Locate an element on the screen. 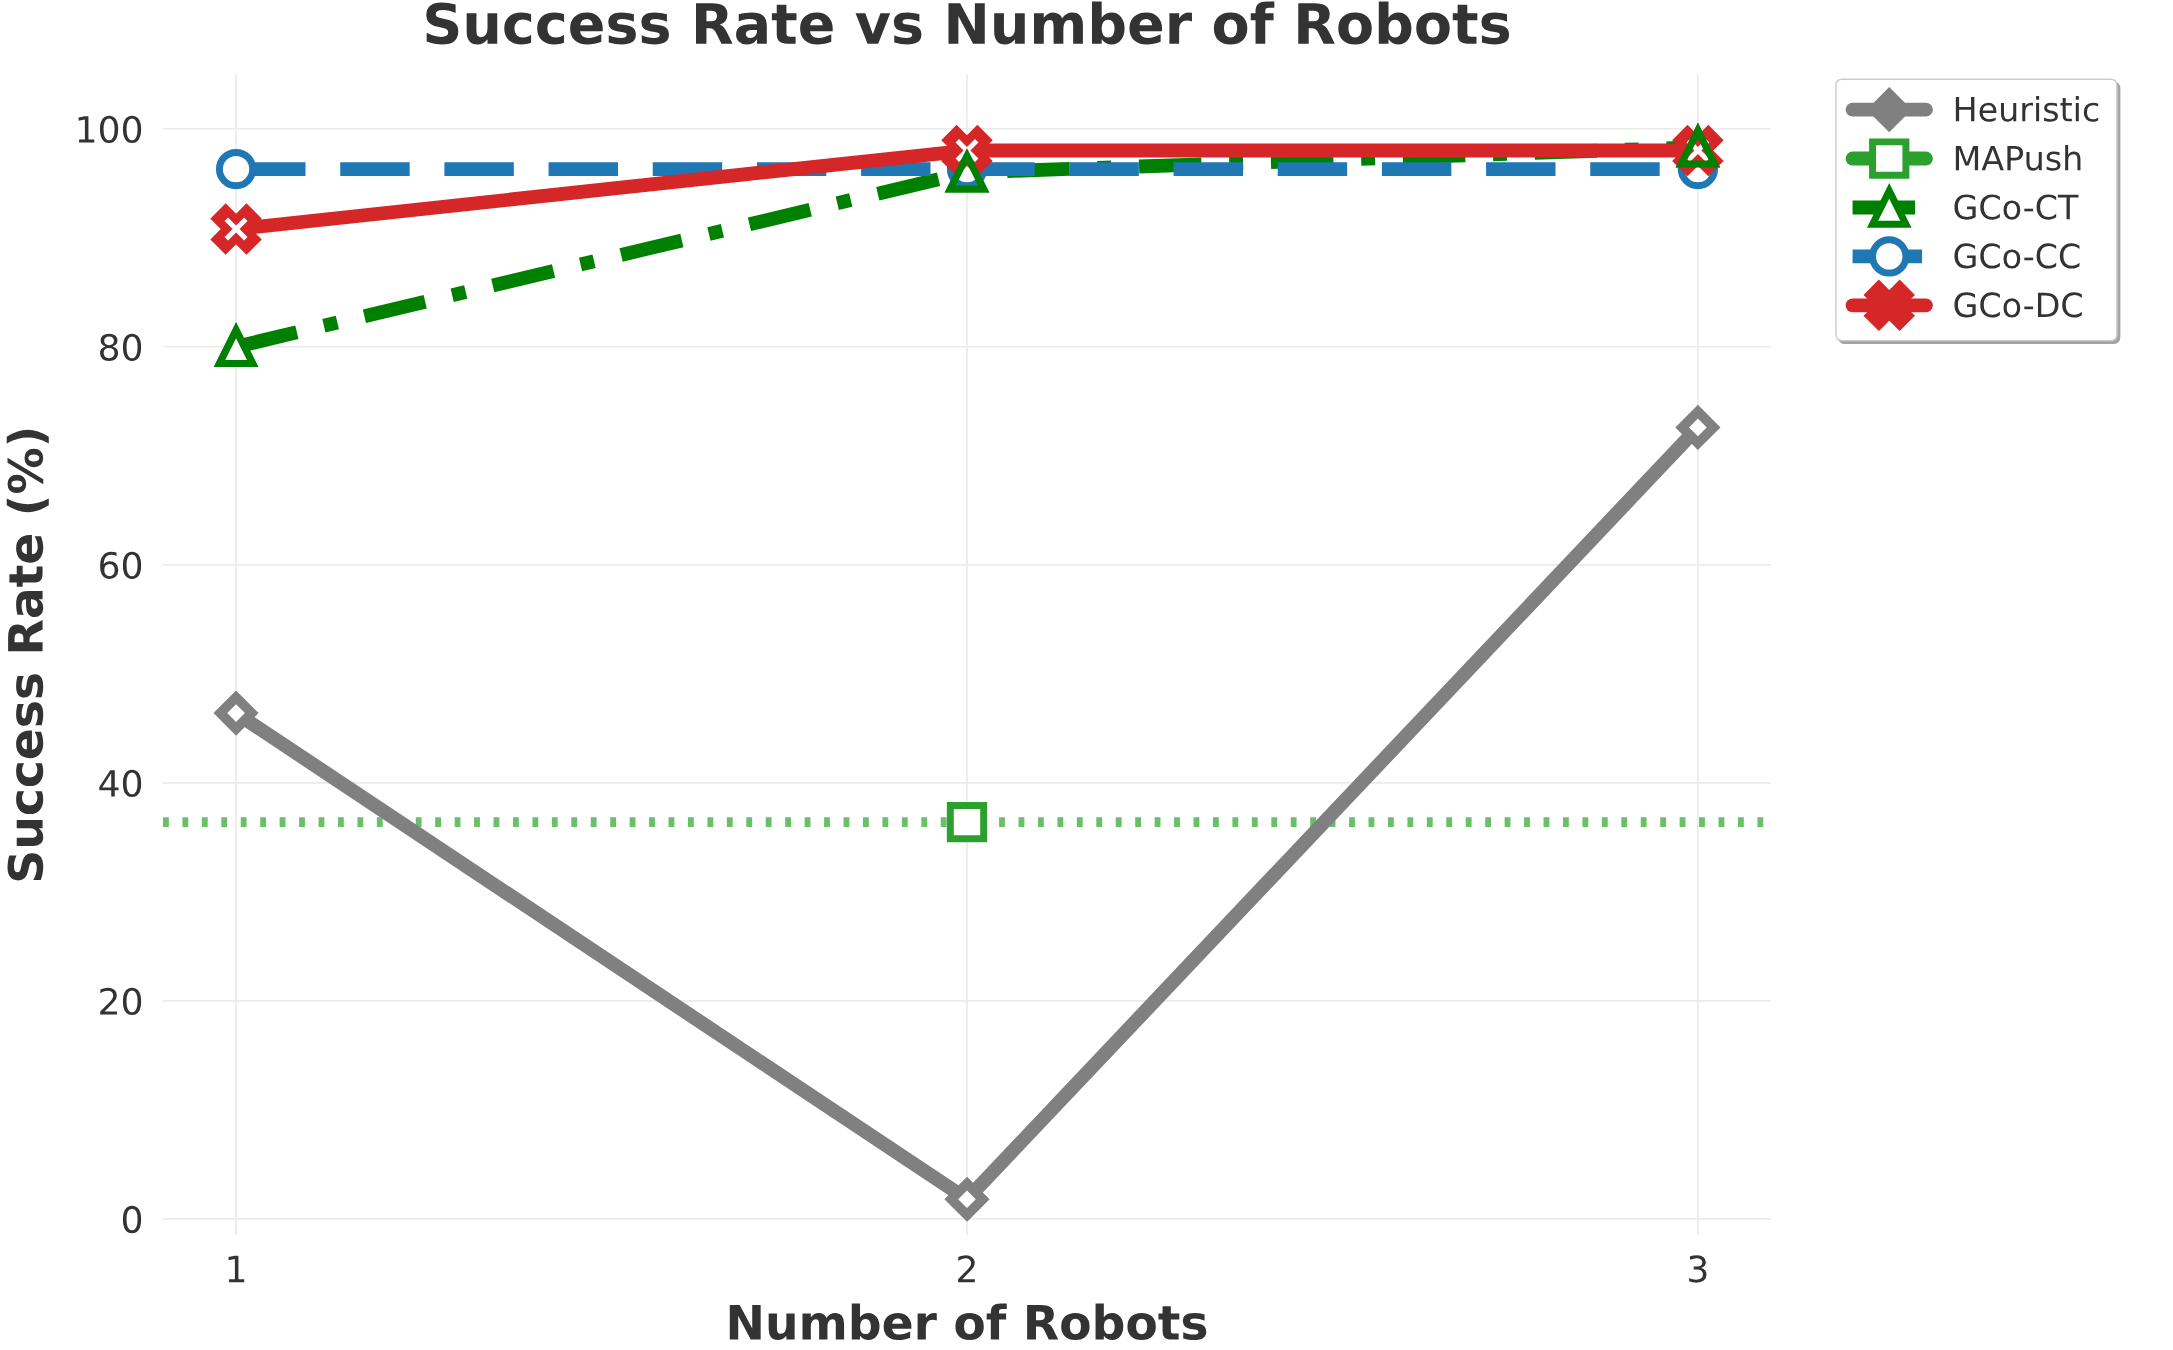 Image resolution: width=2173 pixels, height=1350 pixels. y-axis-title: Success Rate (%) is located at coordinates (27, 655).